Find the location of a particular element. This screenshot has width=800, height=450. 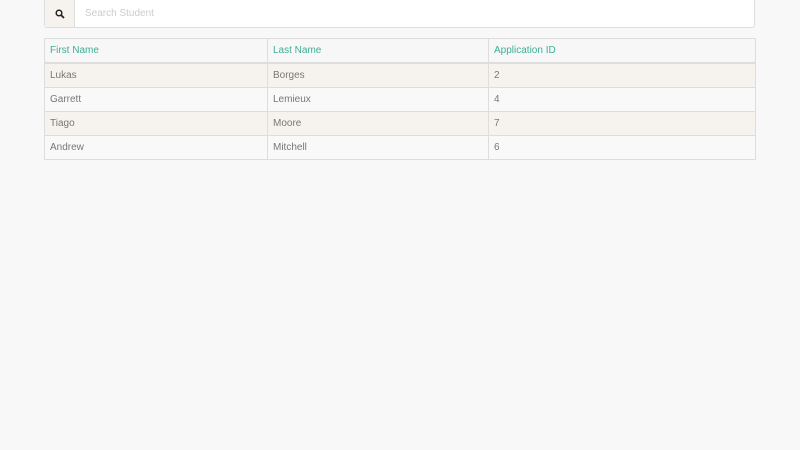

search-button is located at coordinates (60, 13).